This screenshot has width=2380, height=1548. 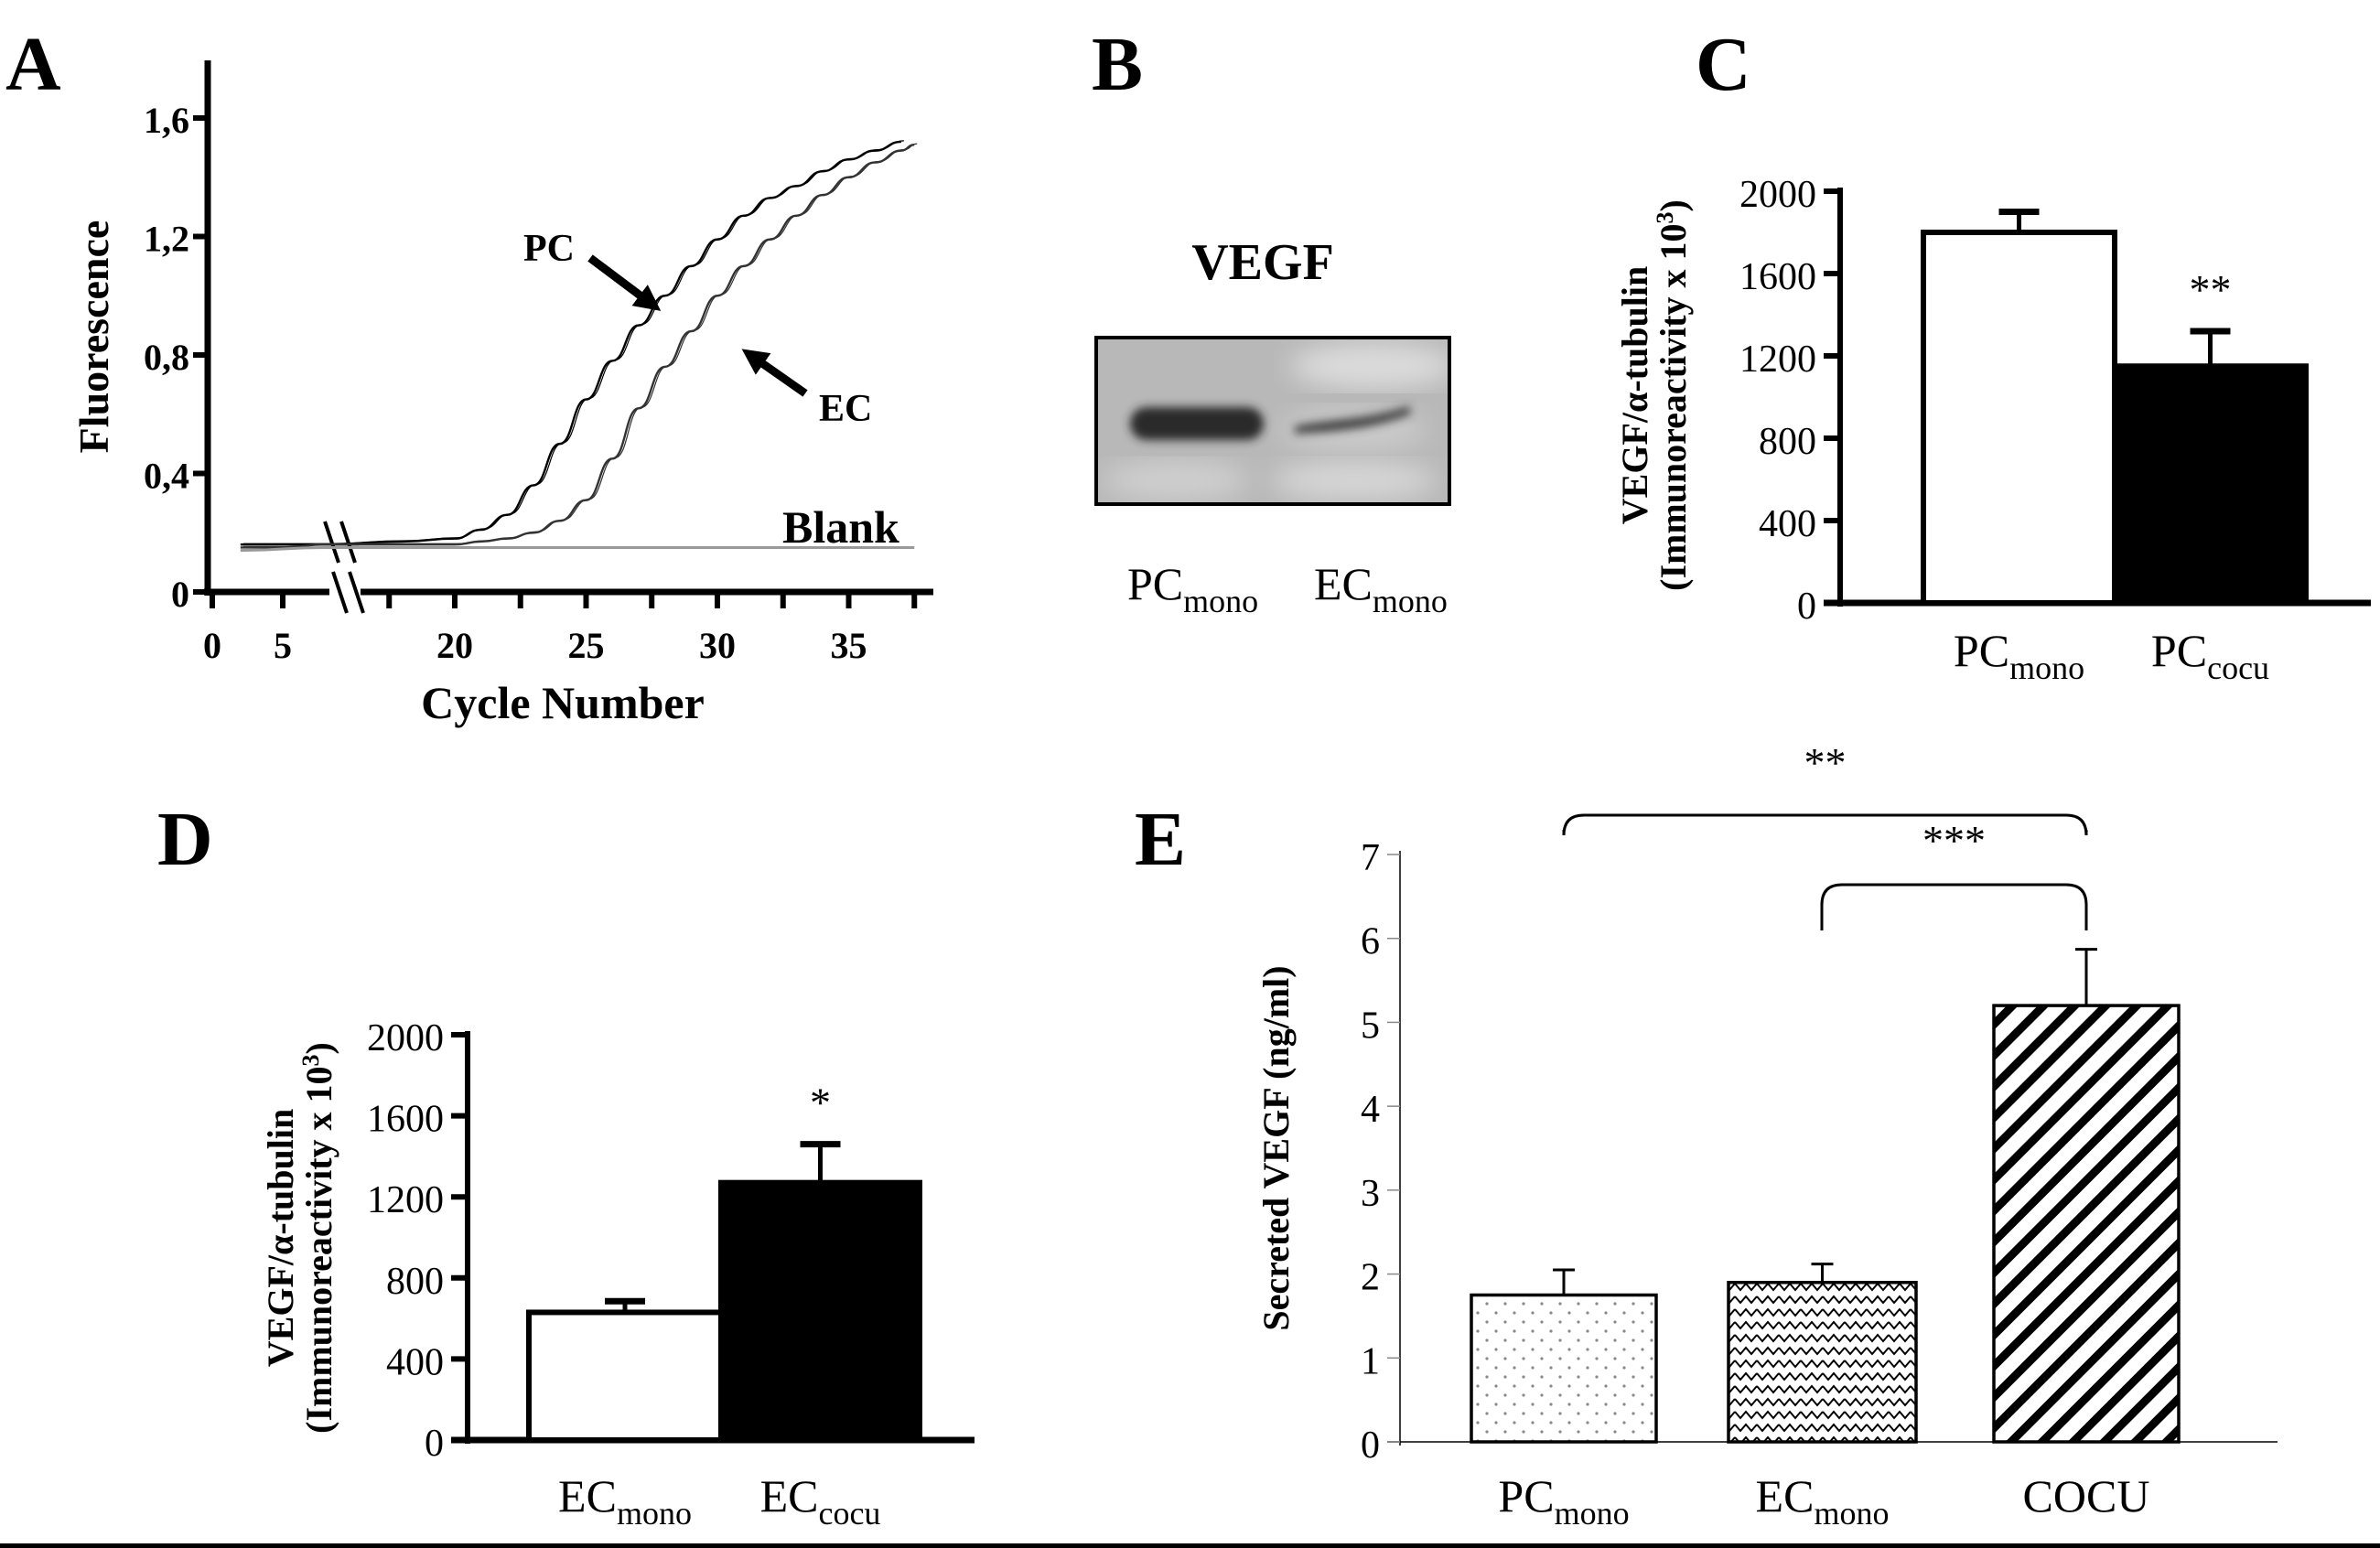 What do you see at coordinates (1370, 942) in the screenshot?
I see `y-tick-label: 6` at bounding box center [1370, 942].